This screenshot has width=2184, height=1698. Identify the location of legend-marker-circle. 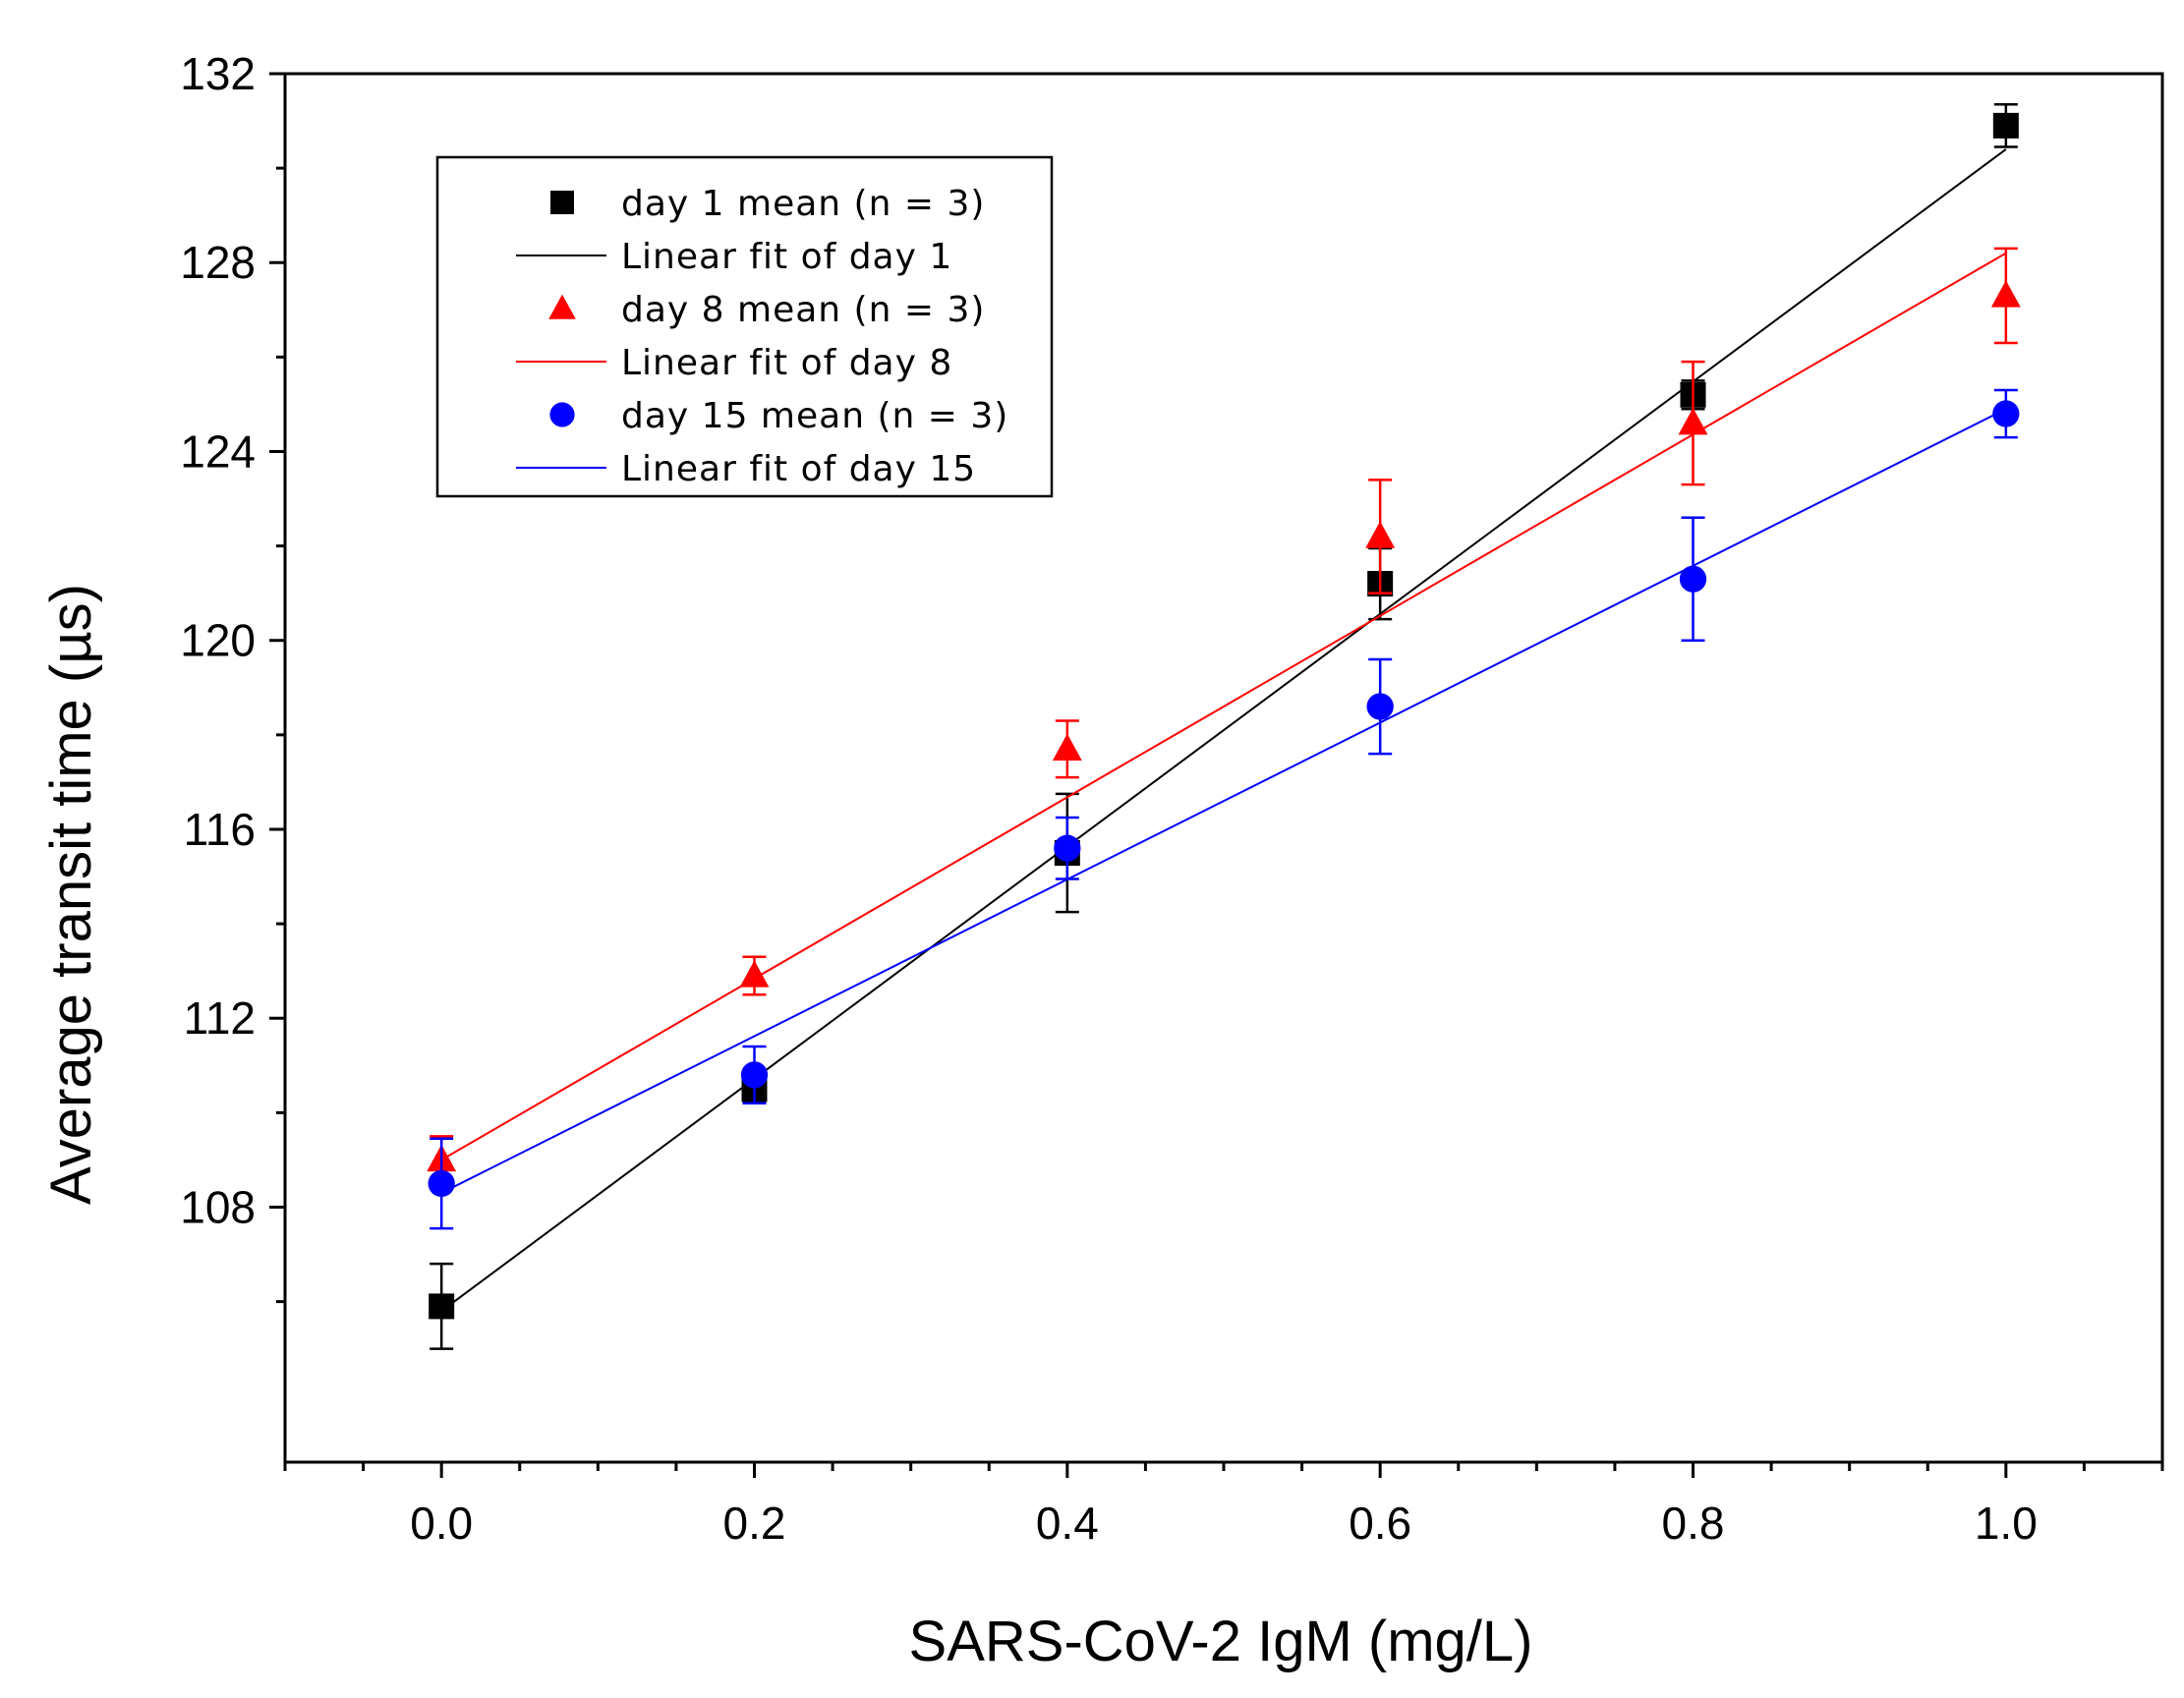
(562, 414).